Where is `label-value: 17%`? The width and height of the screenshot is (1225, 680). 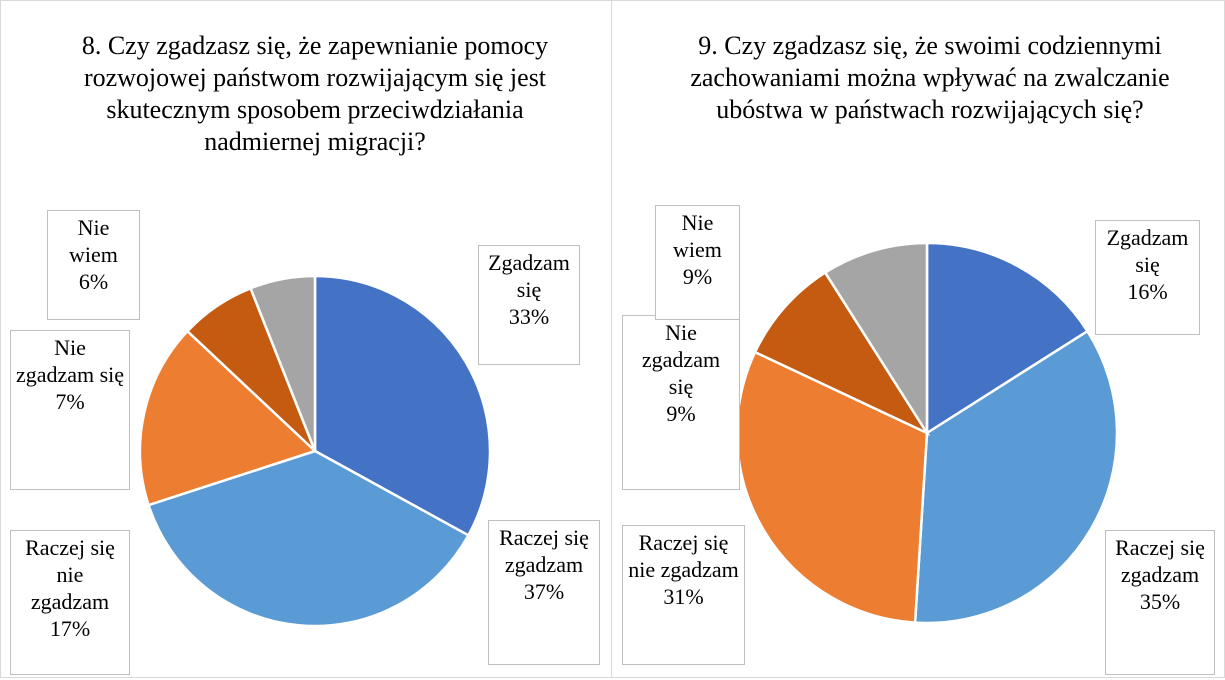
label-value: 17% is located at coordinates (70, 628).